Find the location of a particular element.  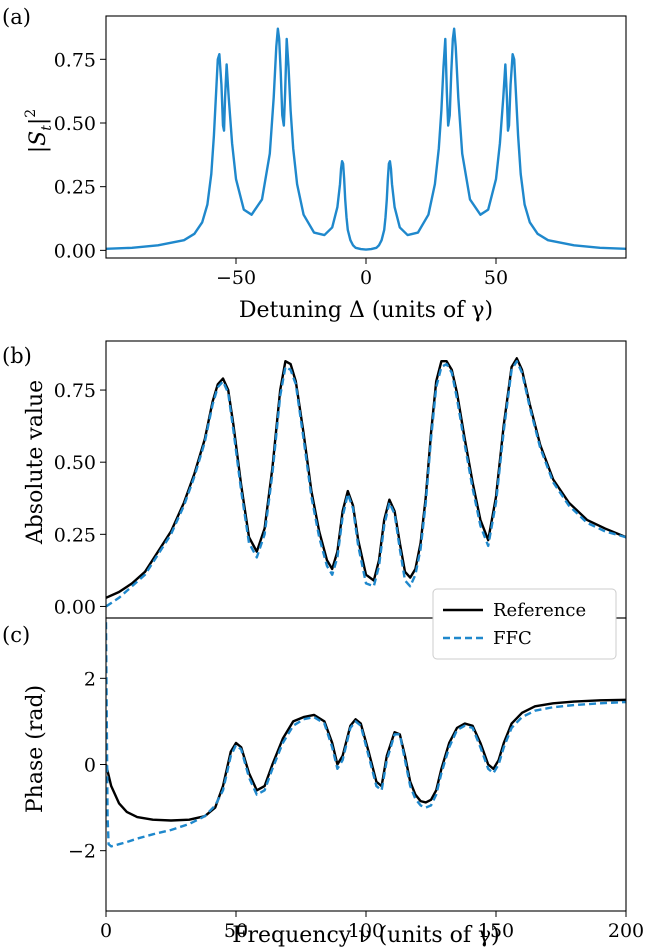

panel-b-ytick-label: 0.00 is located at coordinates (75, 607).